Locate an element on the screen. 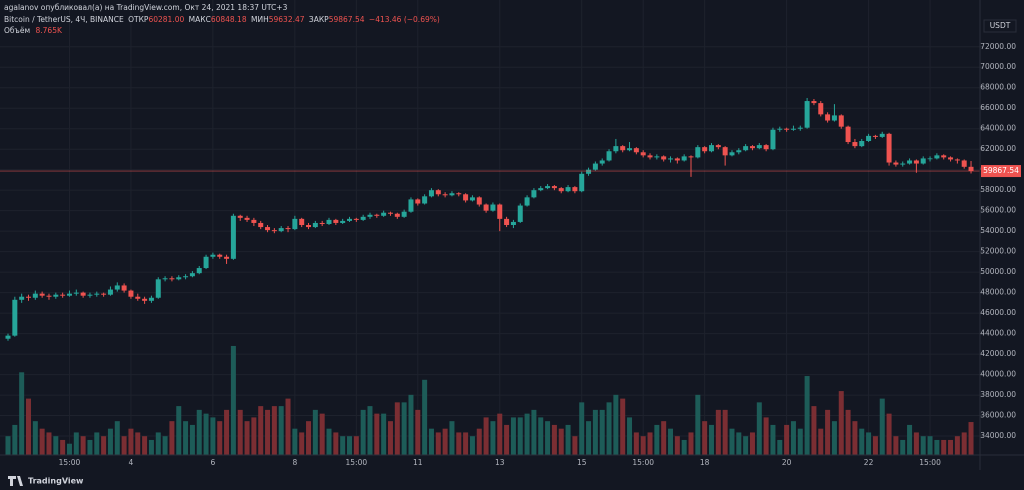 The height and width of the screenshot is (490, 1024). y-tick-label: 36000.00 is located at coordinates (998, 415).